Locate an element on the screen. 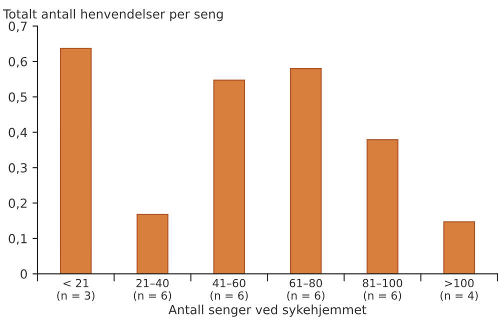 This screenshot has width=500, height=326. x-axis-title: Antall senger ved sykehjemmet is located at coordinates (267, 310).